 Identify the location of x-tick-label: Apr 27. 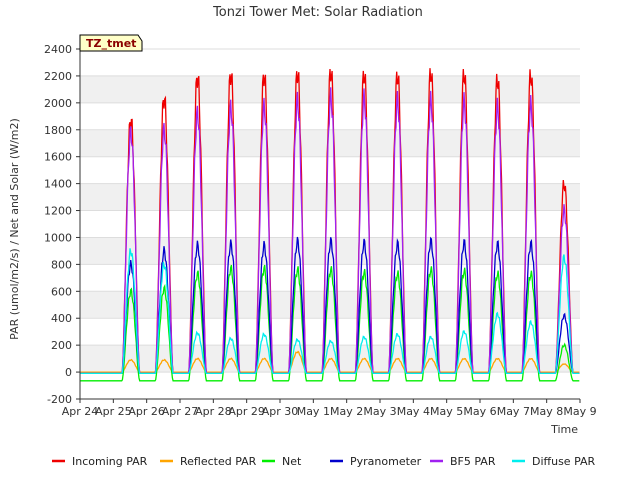
(180, 411).